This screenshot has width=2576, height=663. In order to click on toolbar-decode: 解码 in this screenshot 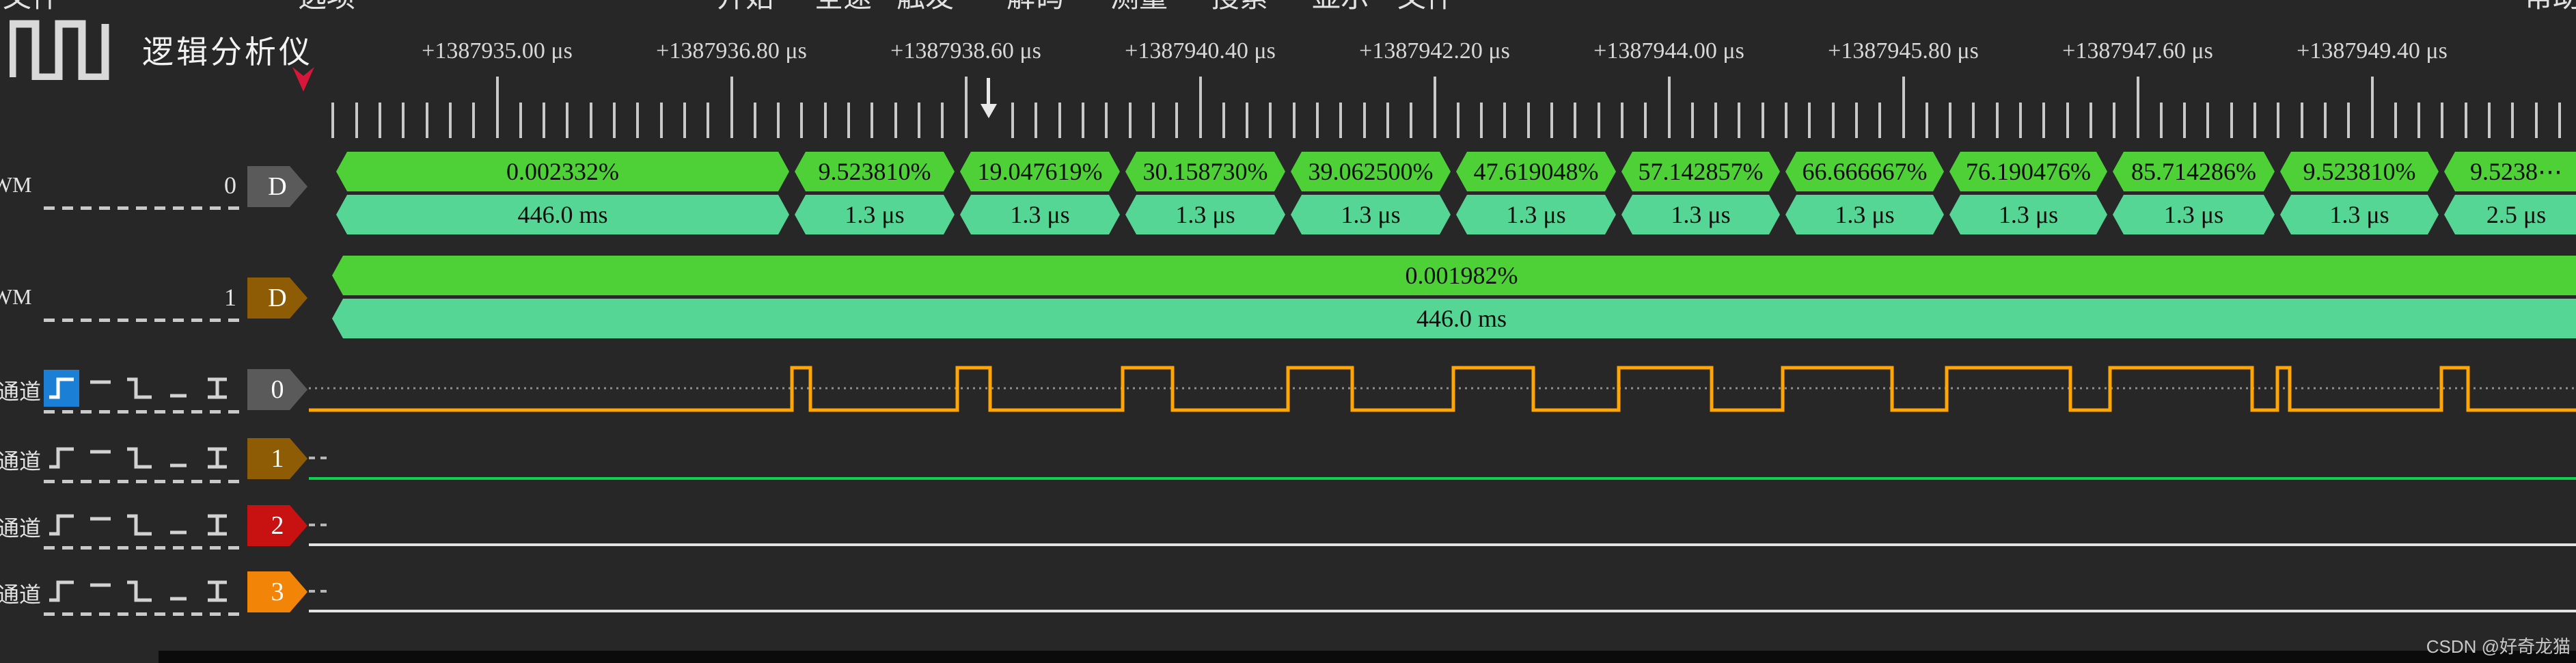, I will do `click(1035, 7)`.